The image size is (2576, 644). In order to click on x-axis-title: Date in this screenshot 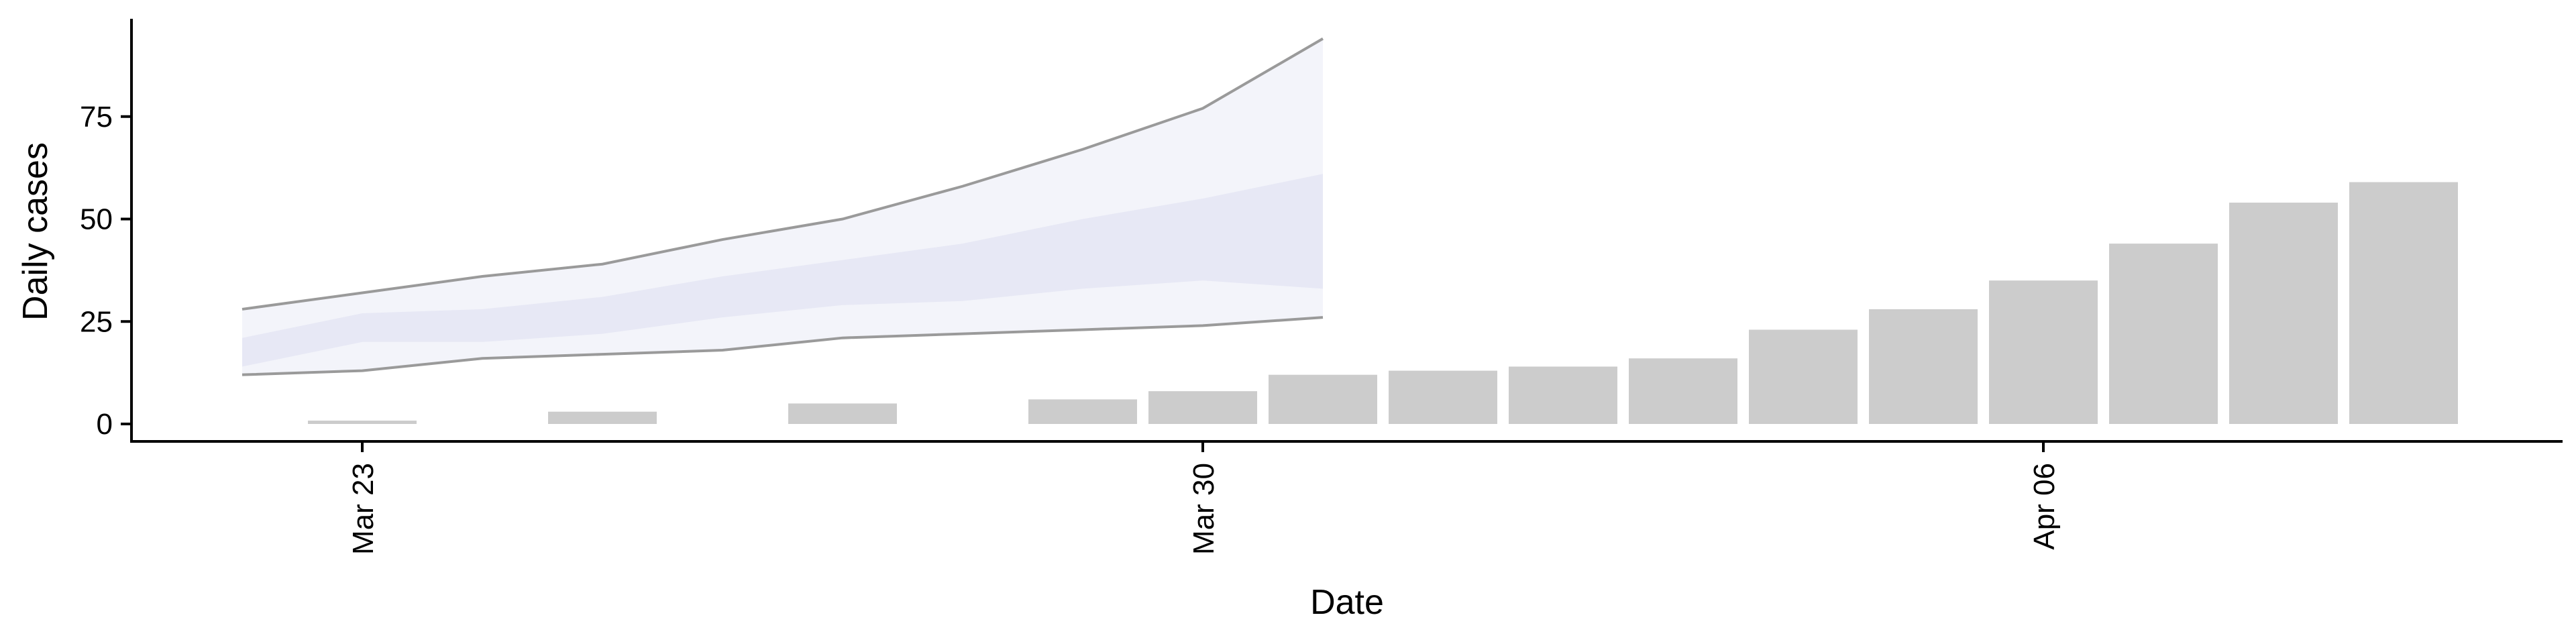, I will do `click(1347, 602)`.